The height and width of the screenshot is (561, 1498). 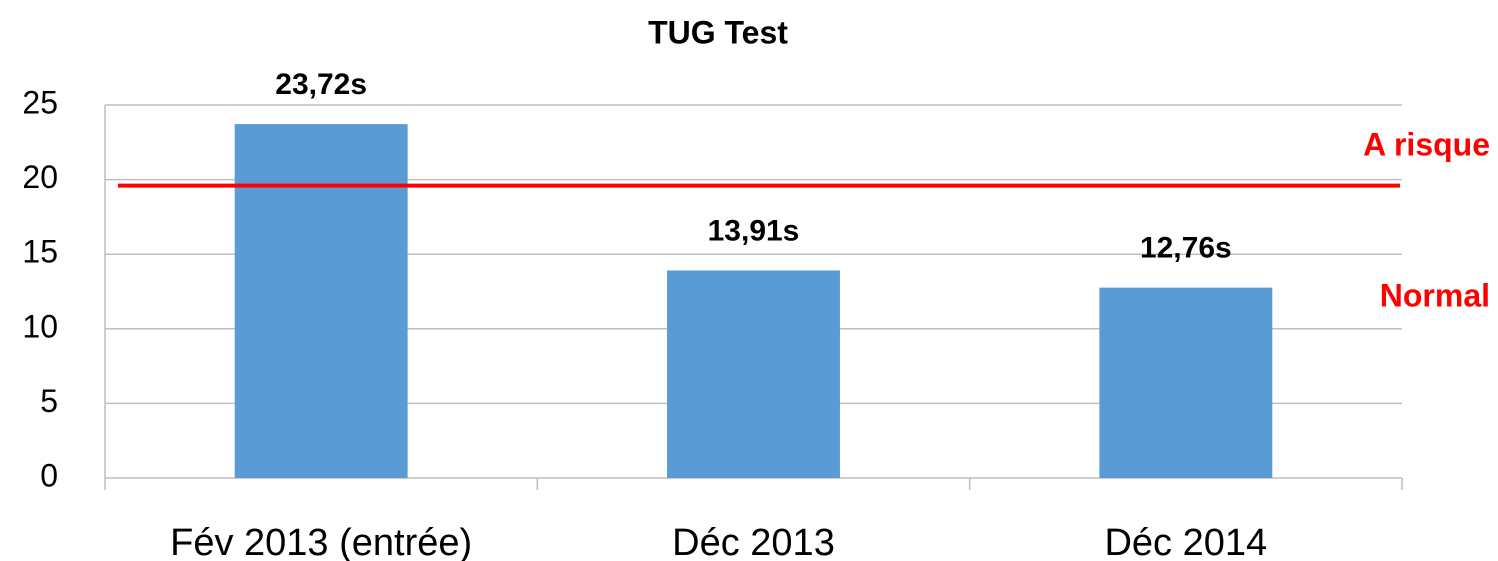 I want to click on x-tick-label: Déc 2014, so click(x=1185, y=541).